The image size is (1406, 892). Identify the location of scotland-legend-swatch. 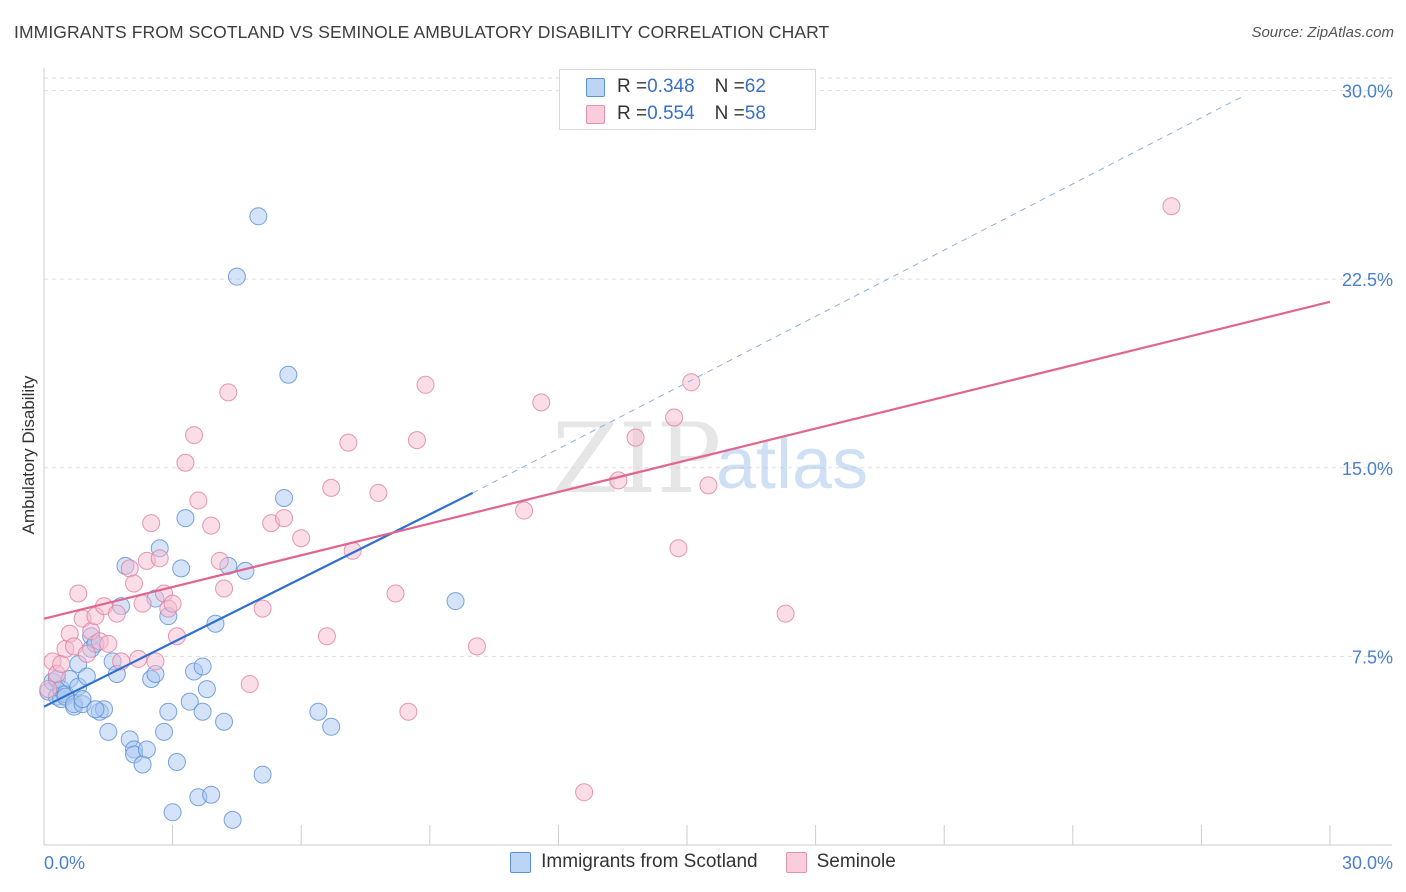
(521, 862).